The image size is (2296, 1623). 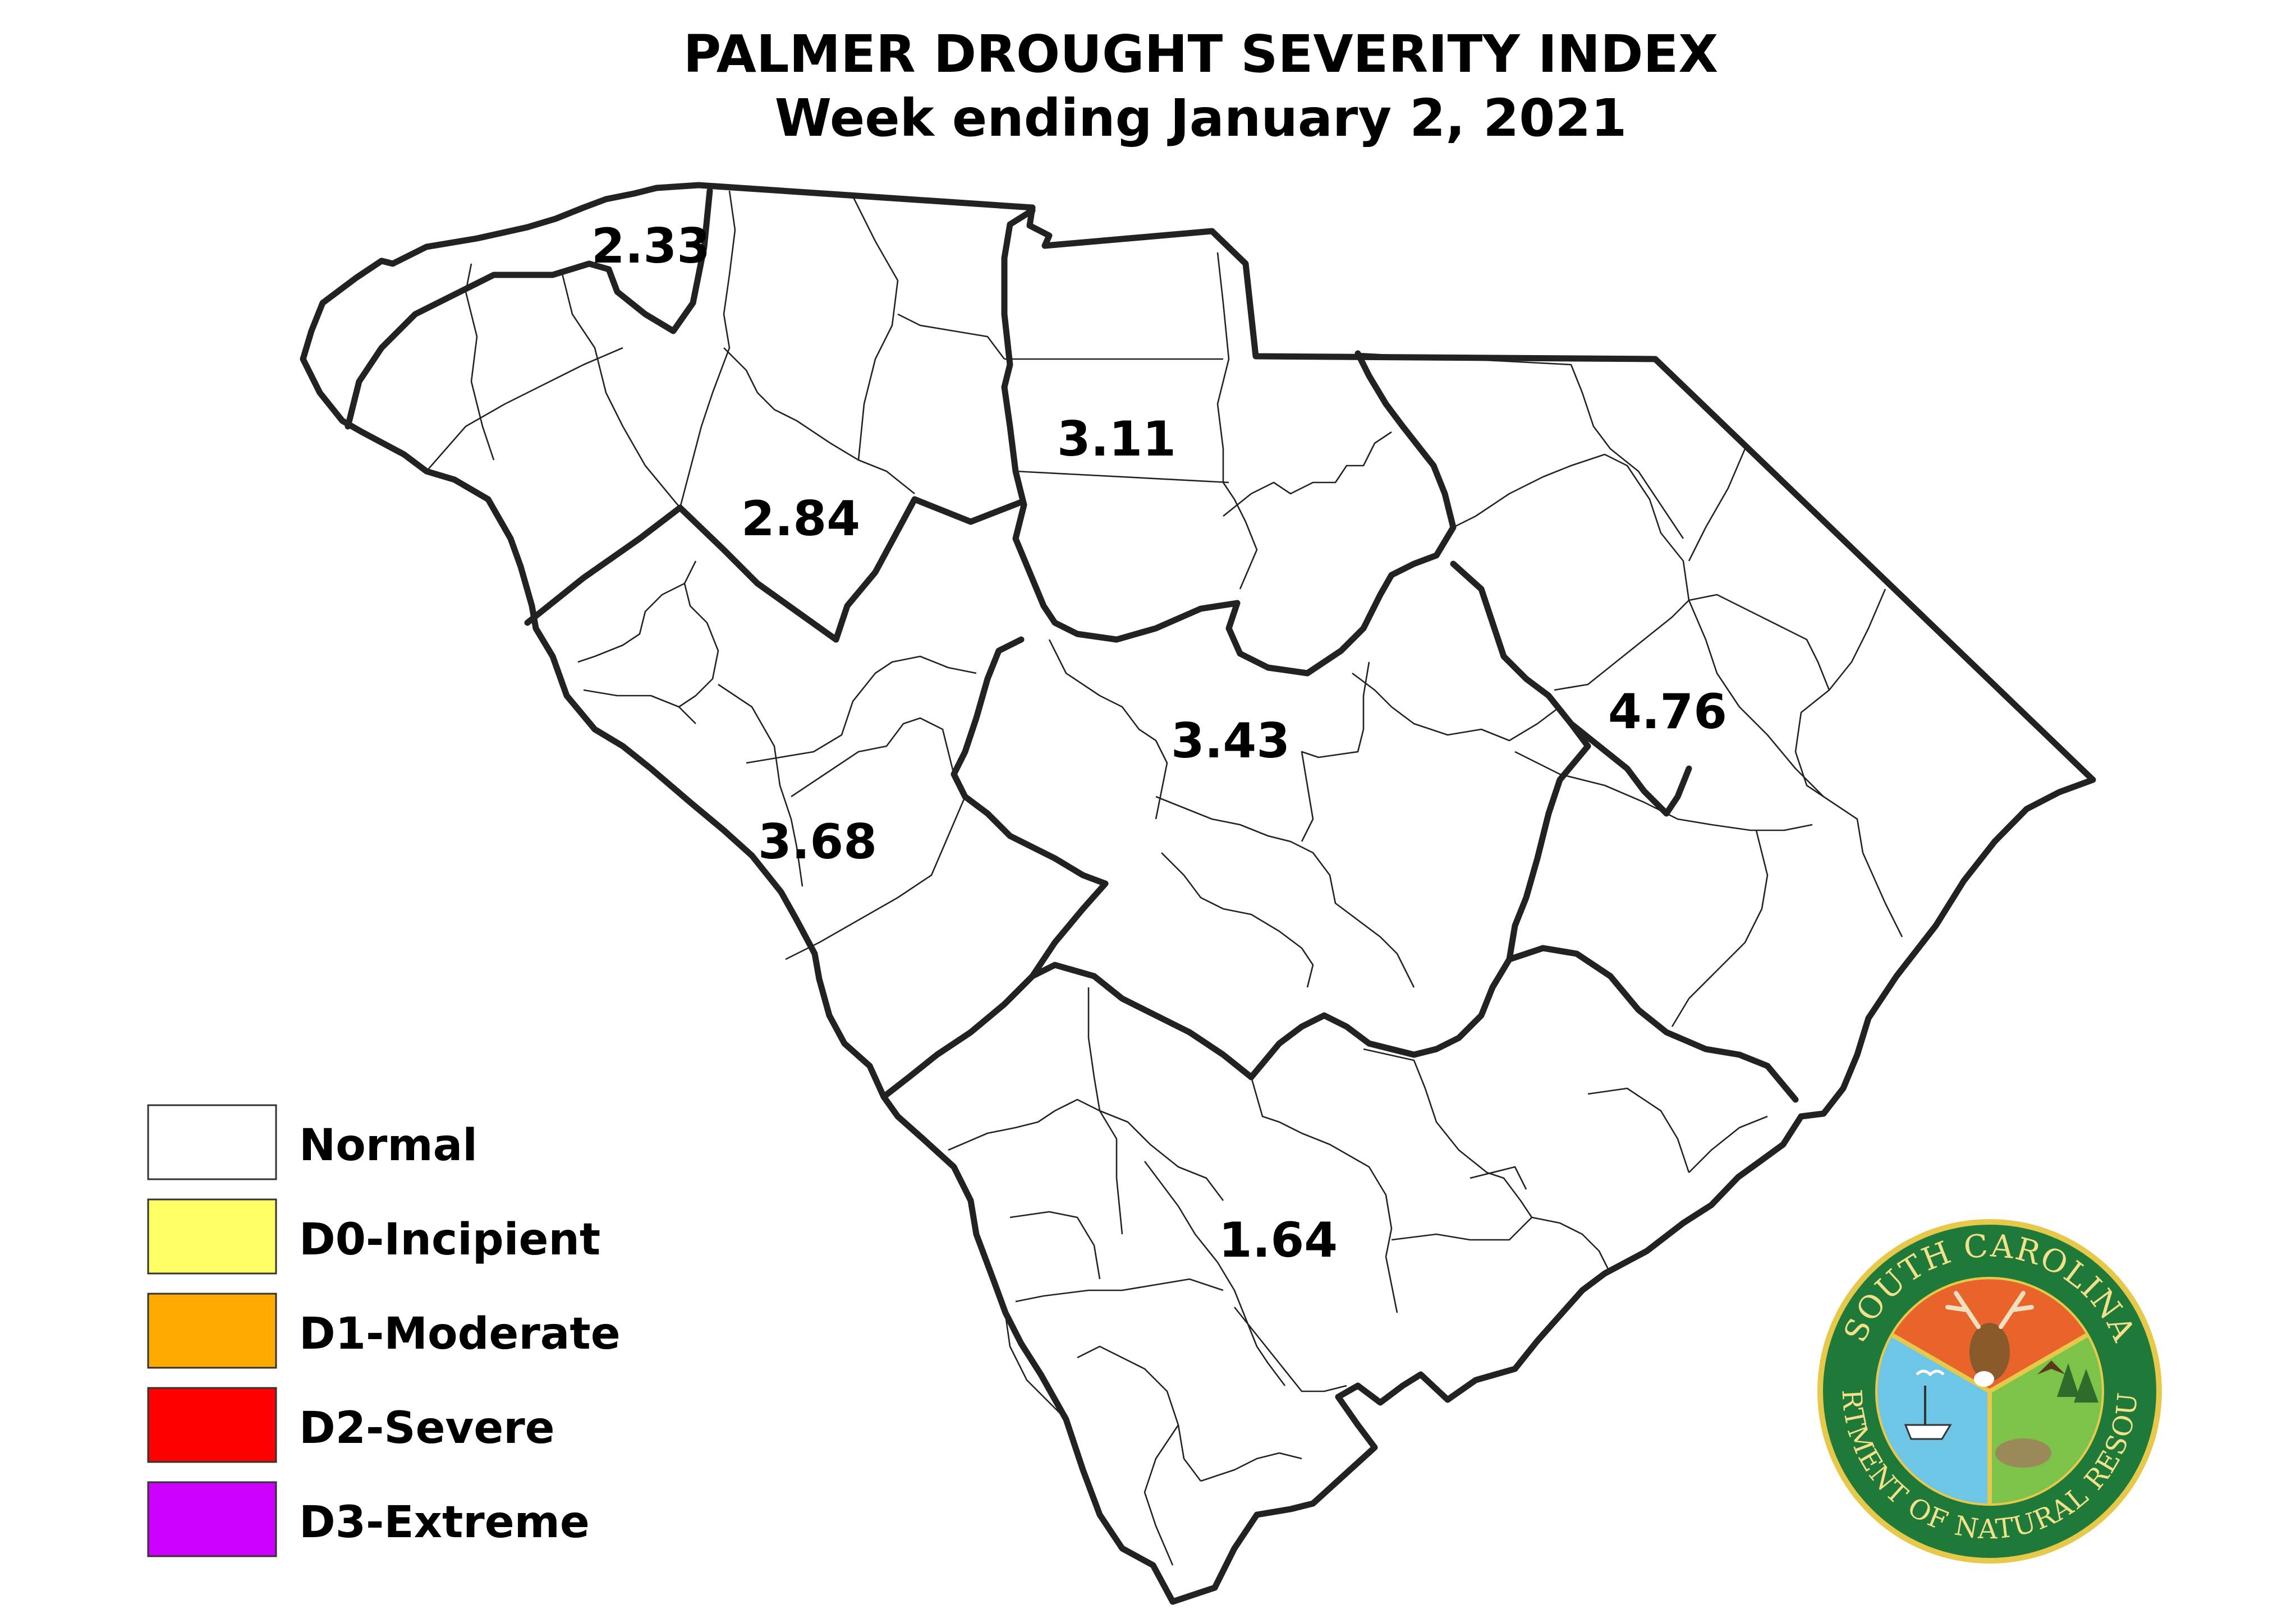 I want to click on bird-icon, so click(x=1930, y=1373).